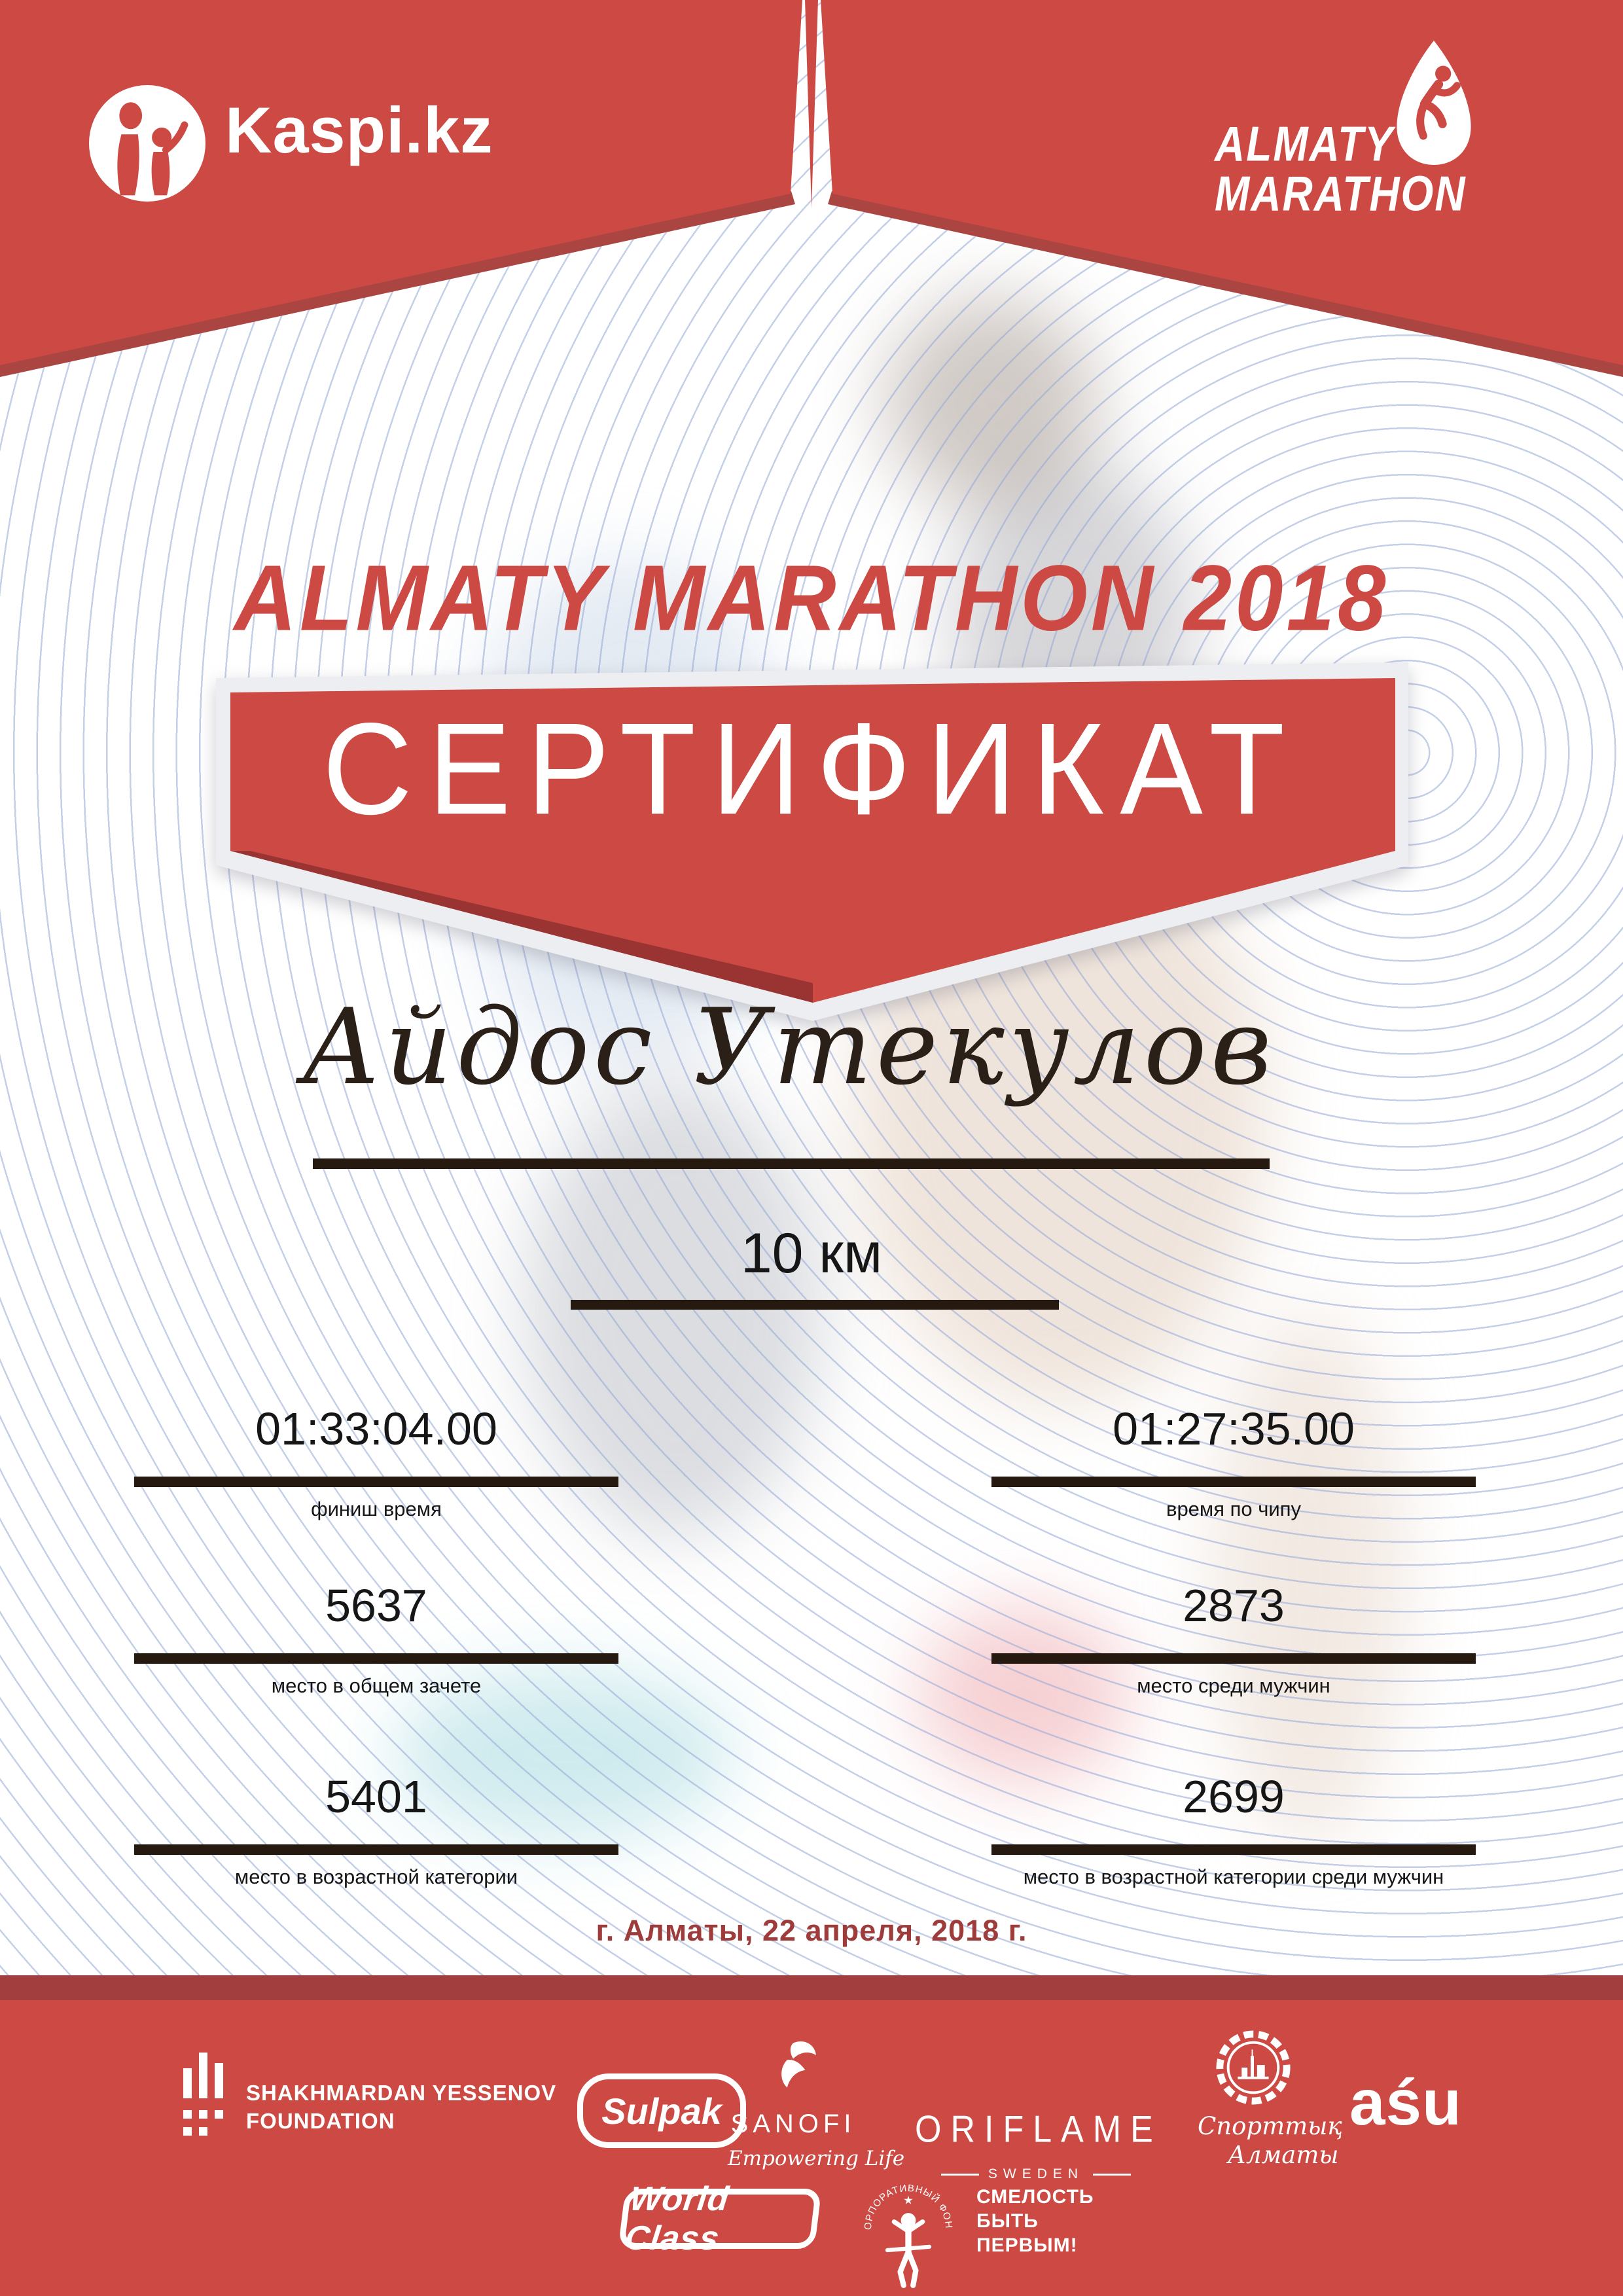 This screenshot has width=1623, height=2296. I want to click on stat-value: 01:27:35.00, so click(1234, 1428).